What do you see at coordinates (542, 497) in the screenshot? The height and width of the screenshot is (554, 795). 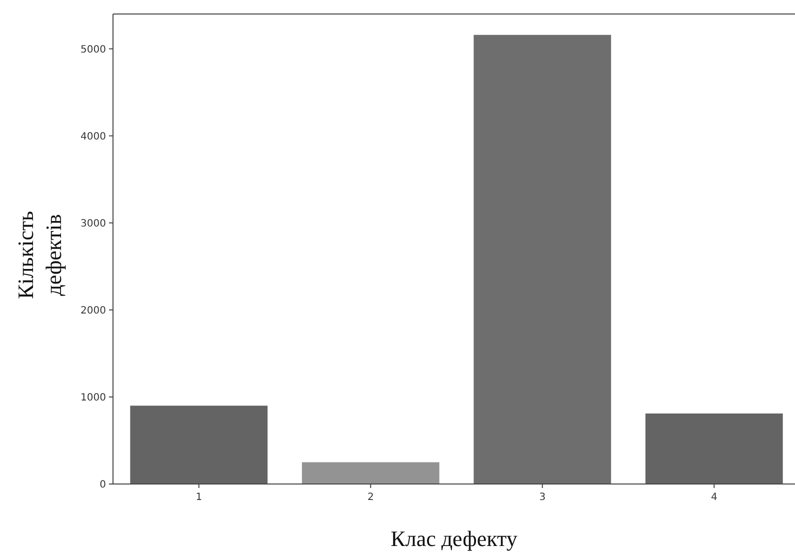 I see `x-tick-label: 3` at bounding box center [542, 497].